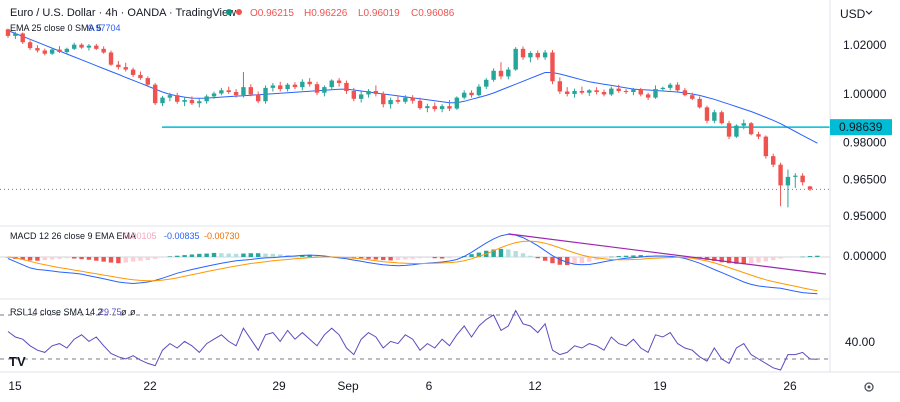 Image resolution: width=900 pixels, height=402 pixels. I want to click on gear-icon, so click(869, 387).